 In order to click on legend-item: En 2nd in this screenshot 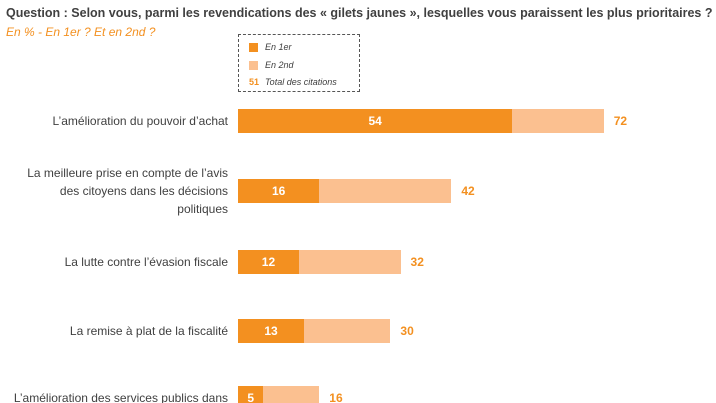, I will do `click(271, 65)`.